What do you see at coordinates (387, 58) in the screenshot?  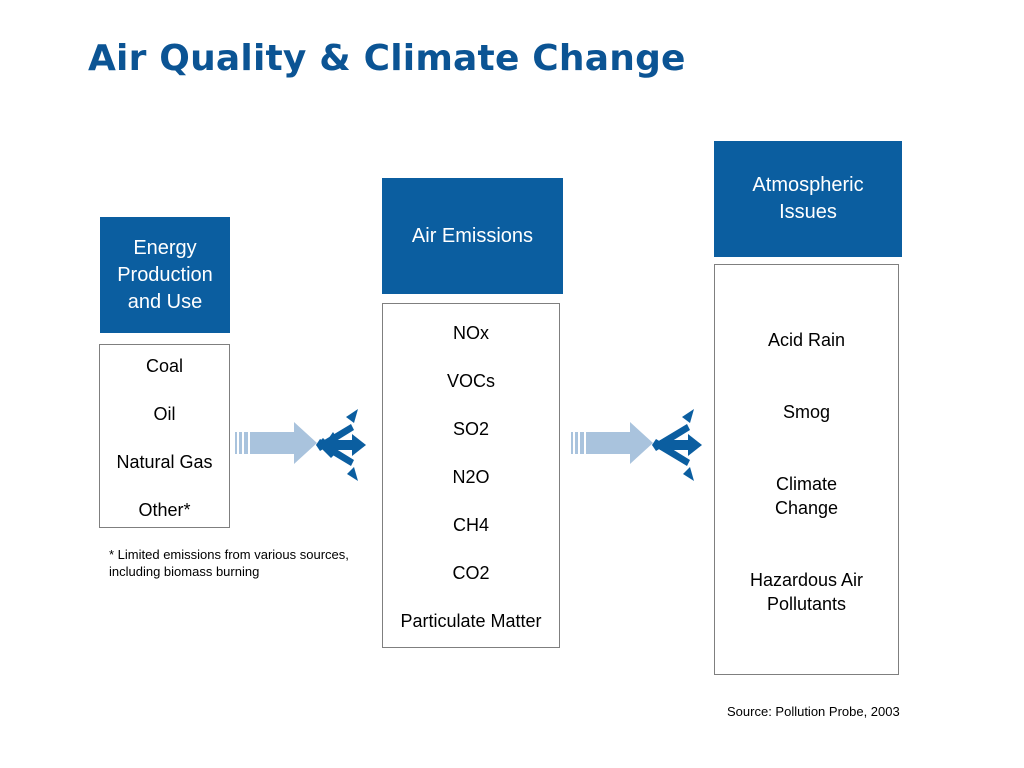 I see `slide-title: Air Quality & Climate Change` at bounding box center [387, 58].